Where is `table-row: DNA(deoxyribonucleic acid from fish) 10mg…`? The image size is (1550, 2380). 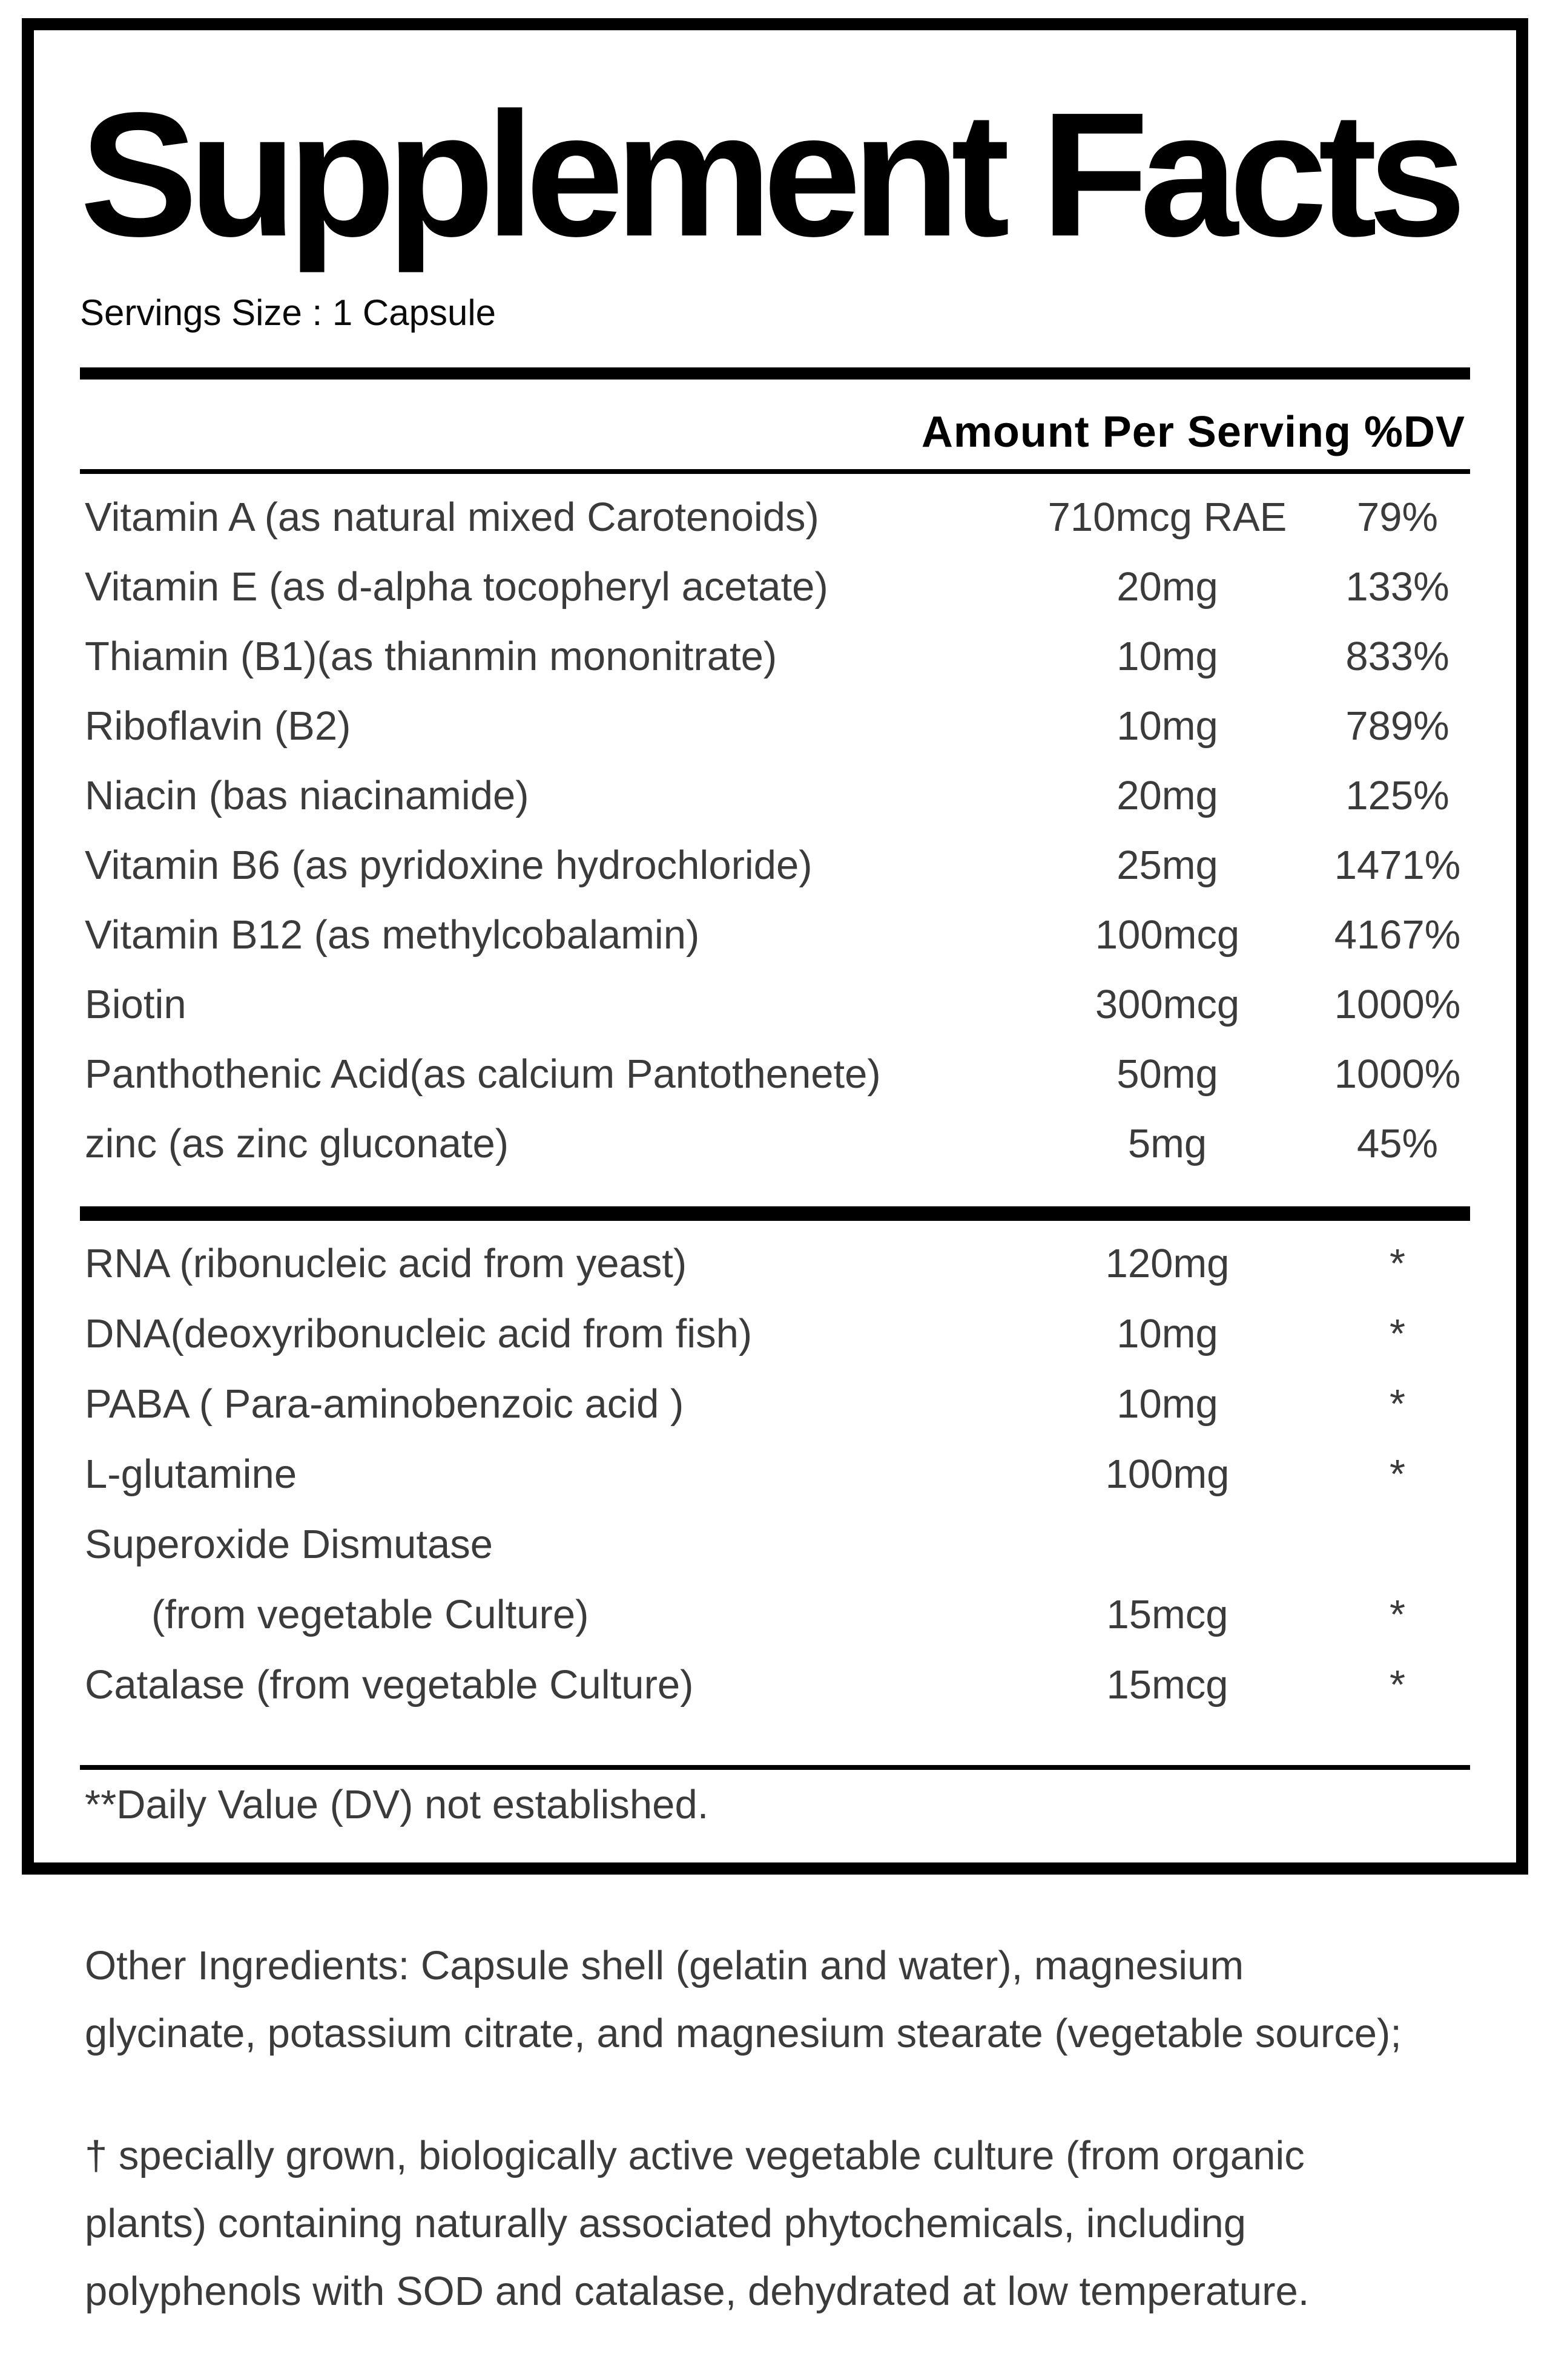 table-row: DNA(deoxyribonucleic acid from fish) 10mg… is located at coordinates (775, 1333).